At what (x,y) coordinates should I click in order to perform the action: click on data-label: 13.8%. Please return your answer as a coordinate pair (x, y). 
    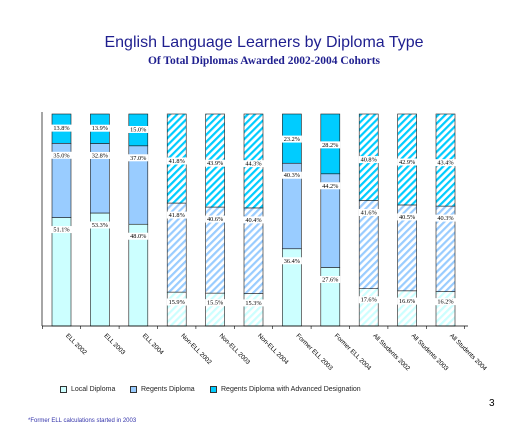
    Looking at the image, I should click on (61, 128).